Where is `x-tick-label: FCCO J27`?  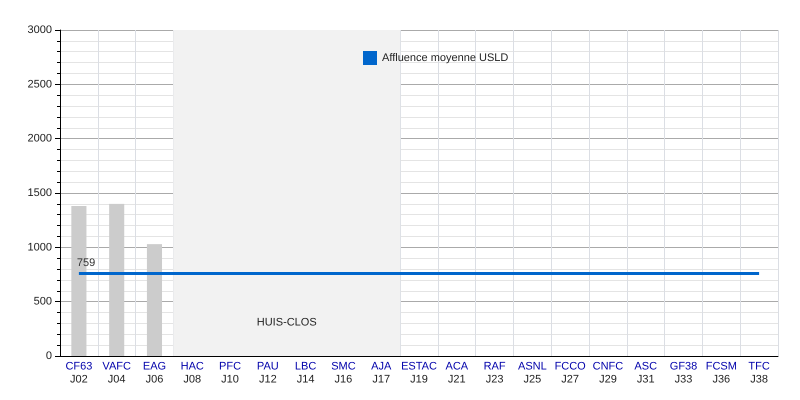
x-tick-label: FCCO J27 is located at coordinates (570, 373).